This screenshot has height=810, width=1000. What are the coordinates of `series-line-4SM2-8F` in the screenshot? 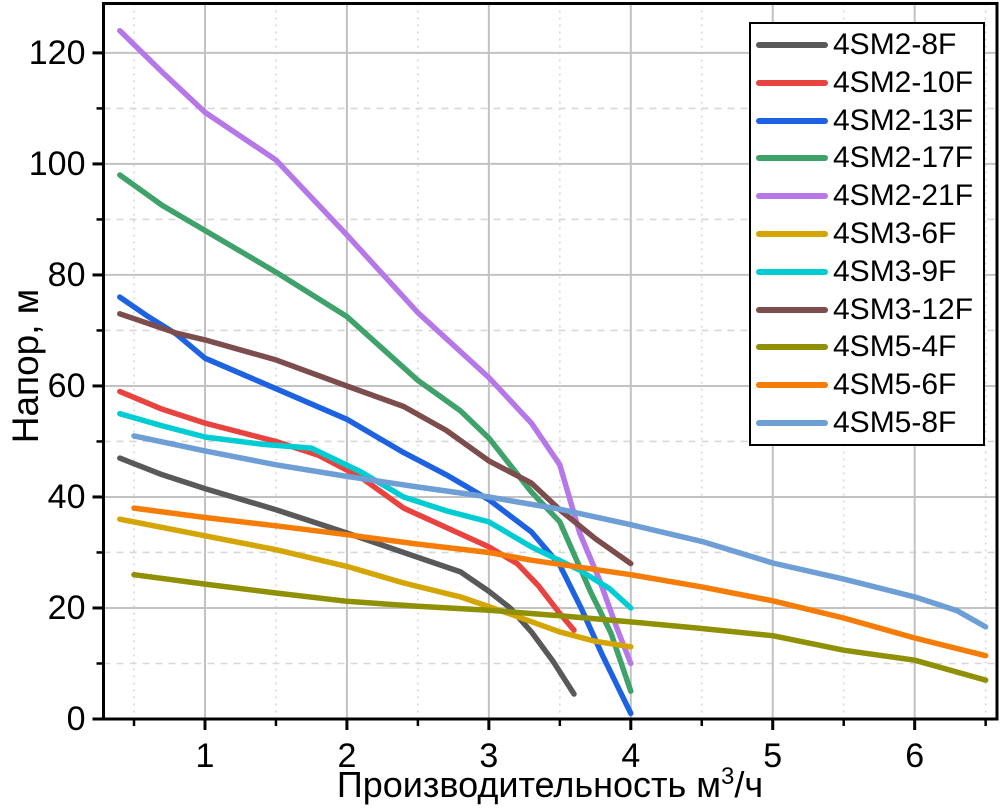 It's located at (347, 576).